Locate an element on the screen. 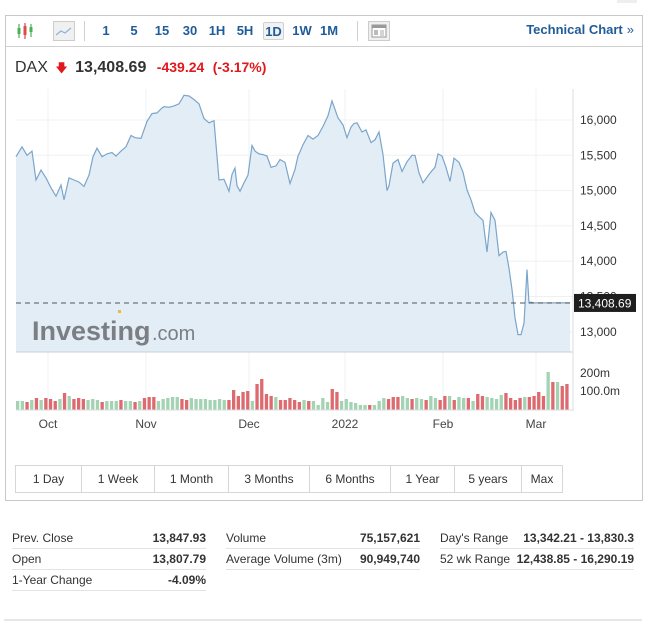  range-max: Max is located at coordinates (542, 479).